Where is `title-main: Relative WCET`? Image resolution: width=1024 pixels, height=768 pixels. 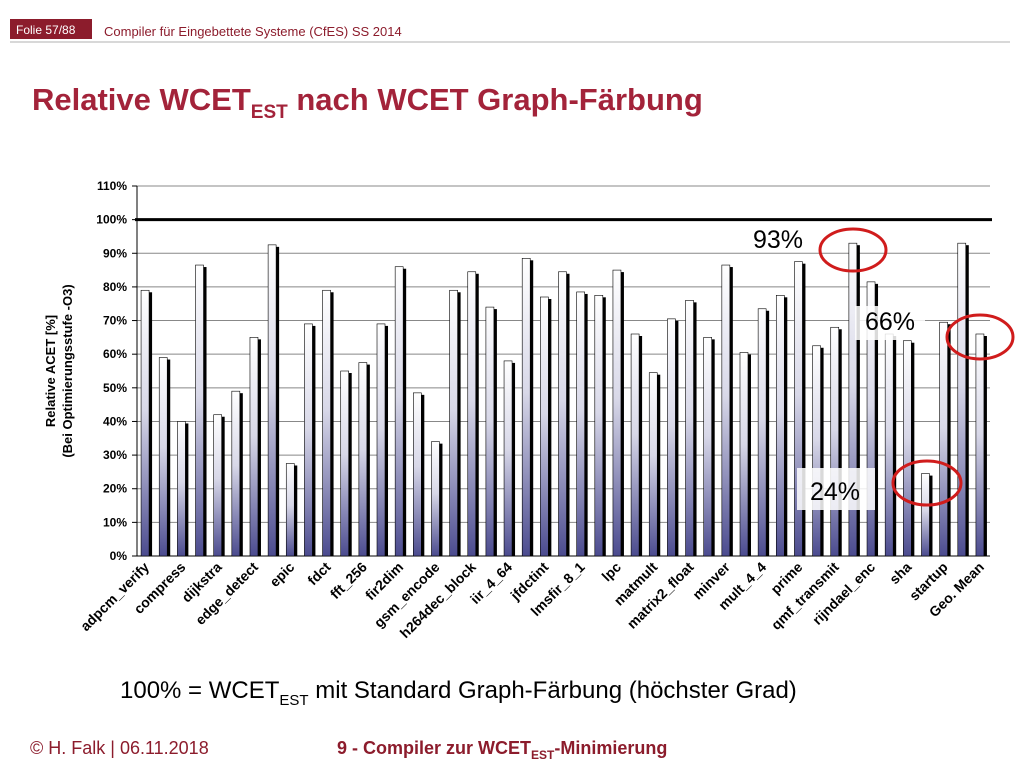
title-main: Relative WCET is located at coordinates (141, 99).